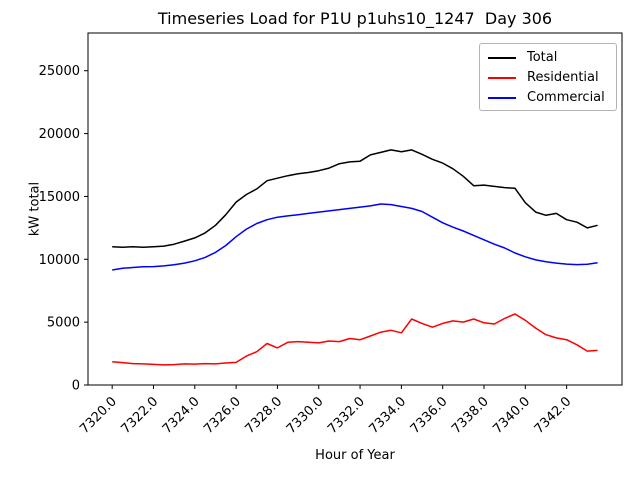 Image resolution: width=640 pixels, height=480 pixels. Describe the element at coordinates (563, 77) in the screenshot. I see `legend-label-residential: Residential` at that location.